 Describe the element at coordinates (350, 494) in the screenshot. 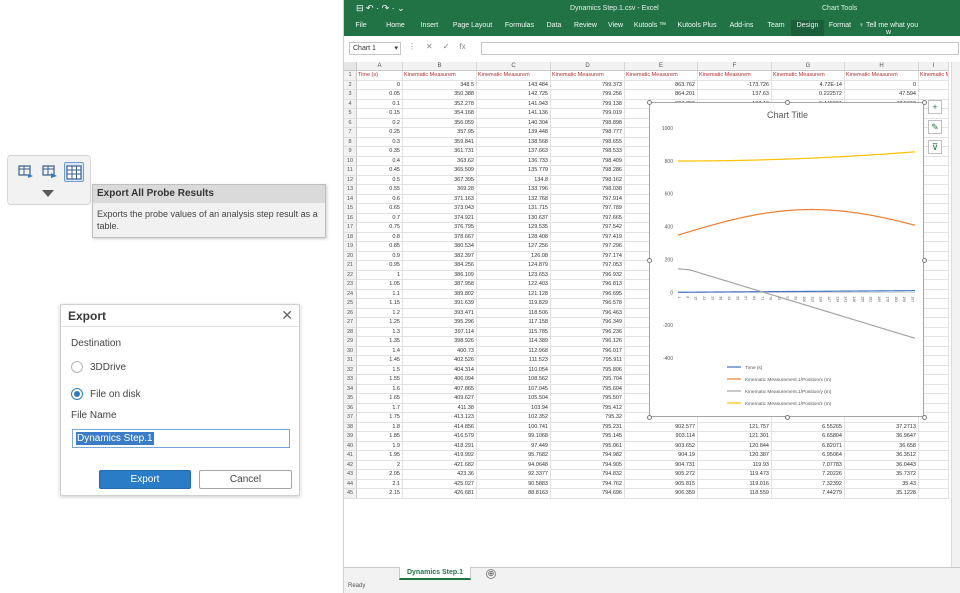

I see `row-header: 45` at that location.